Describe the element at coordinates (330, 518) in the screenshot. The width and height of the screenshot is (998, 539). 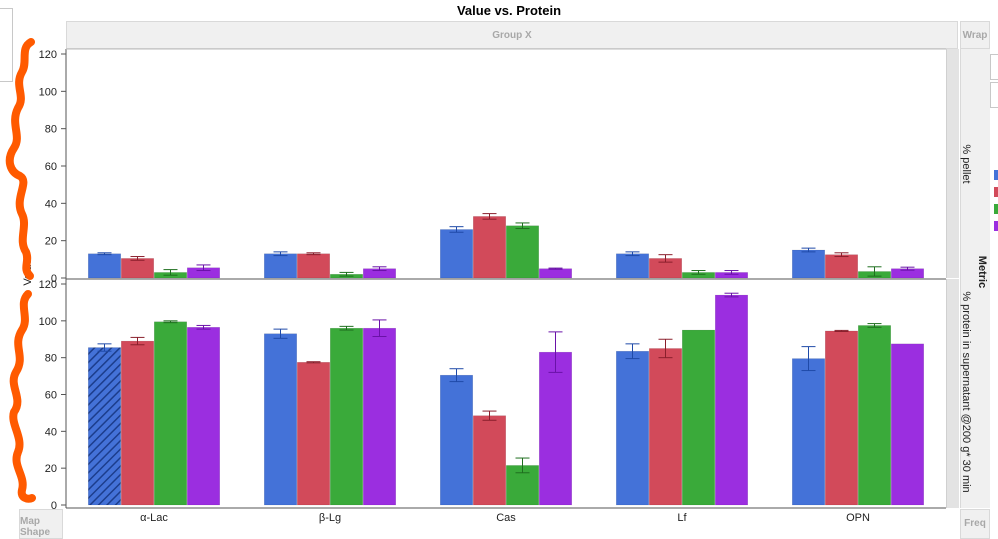
I see `x-tick-label: β-Lg` at that location.